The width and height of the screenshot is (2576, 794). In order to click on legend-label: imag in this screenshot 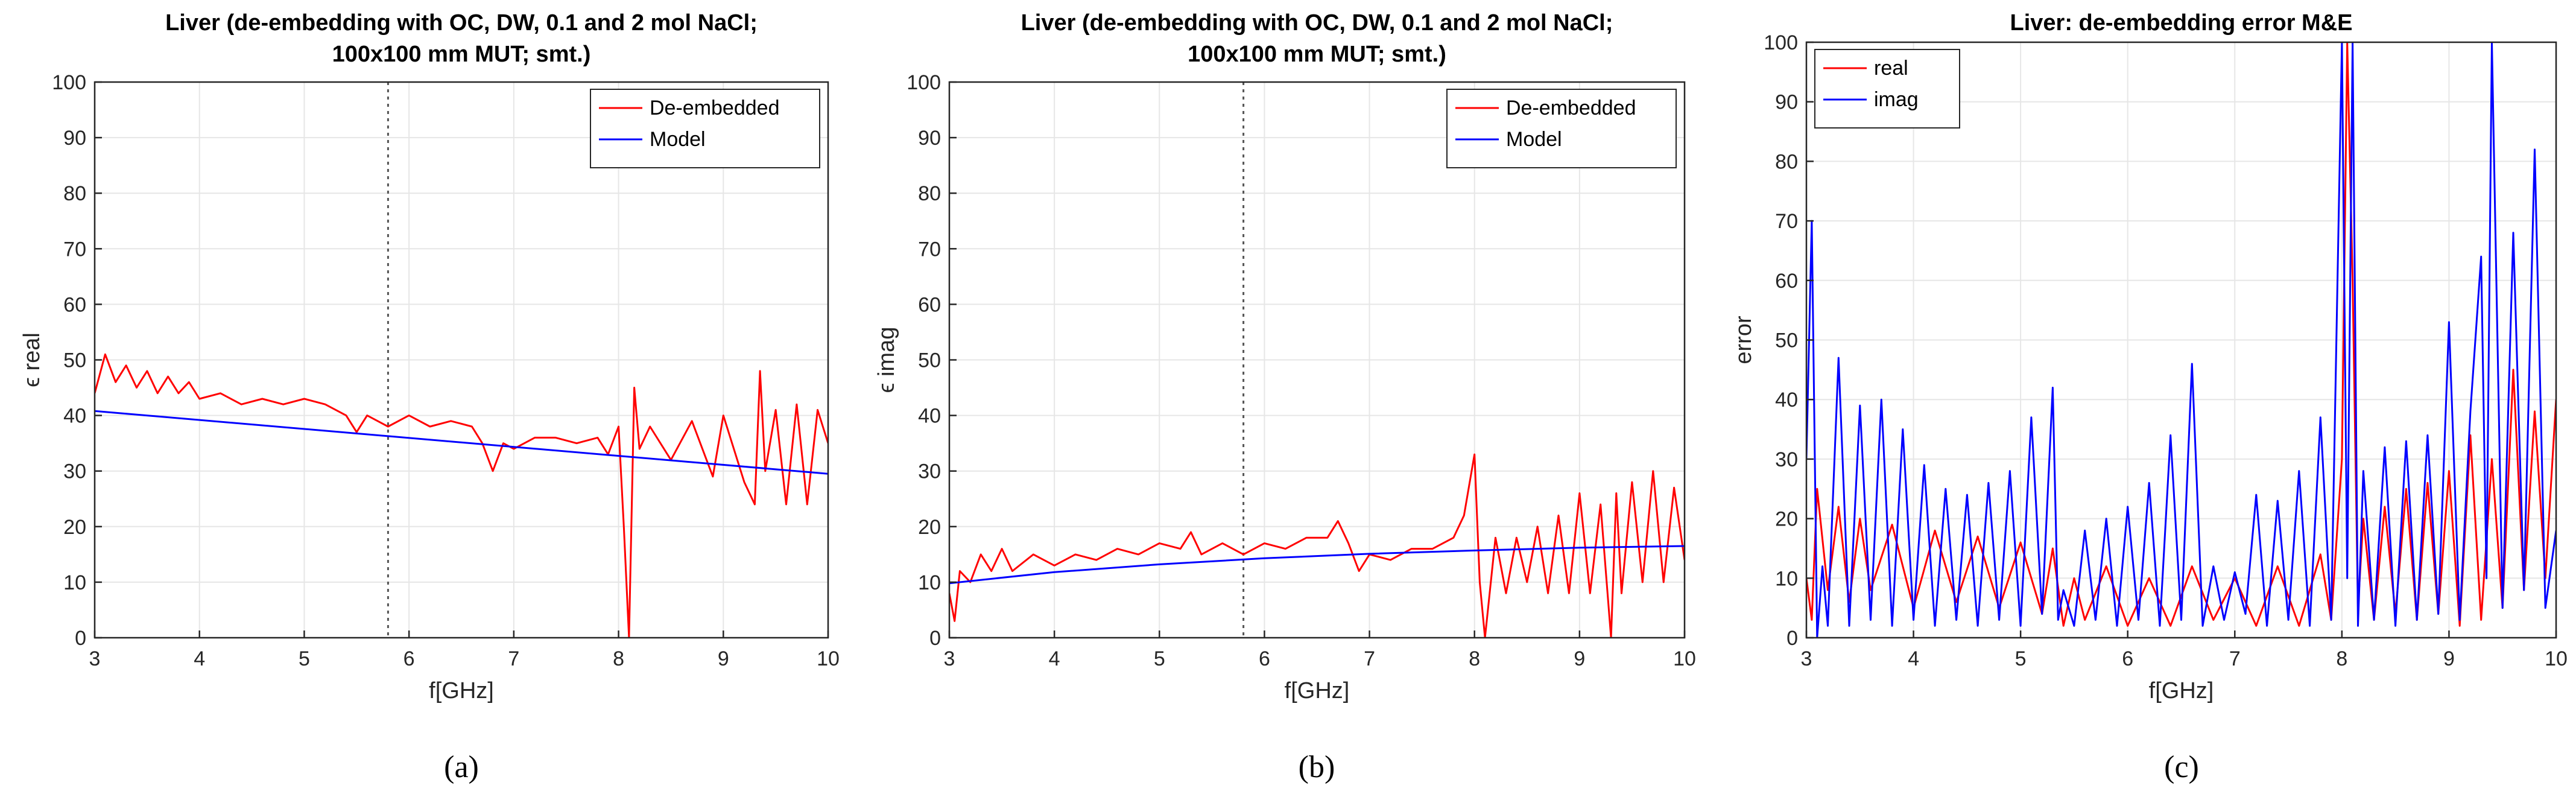, I will do `click(1896, 99)`.